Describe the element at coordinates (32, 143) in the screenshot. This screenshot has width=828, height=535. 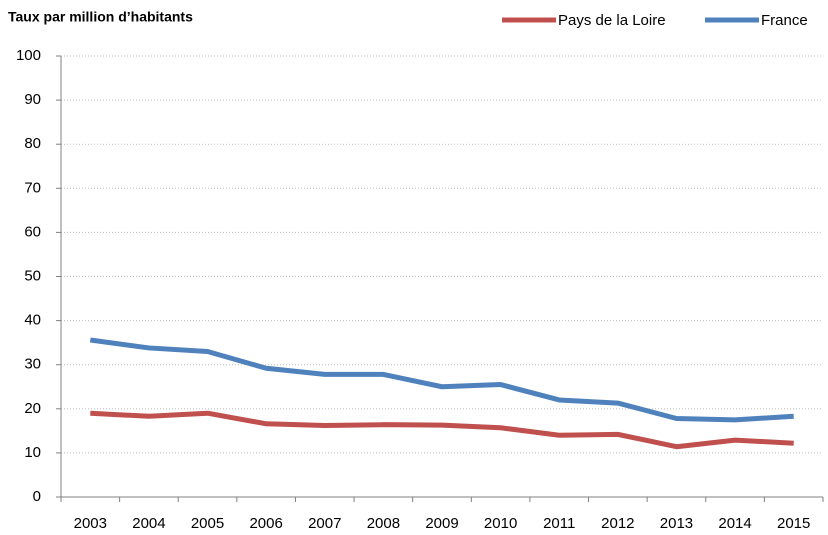
I see `y-tick-label: 80` at that location.